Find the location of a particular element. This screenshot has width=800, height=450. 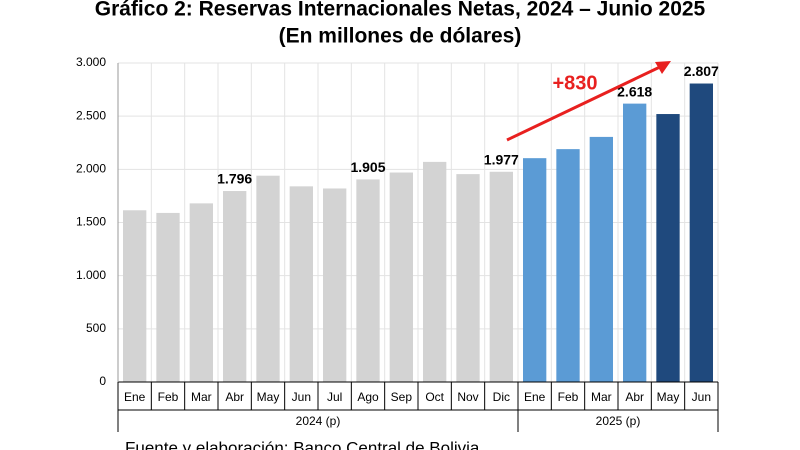

data-label: 1.905 is located at coordinates (367, 167).